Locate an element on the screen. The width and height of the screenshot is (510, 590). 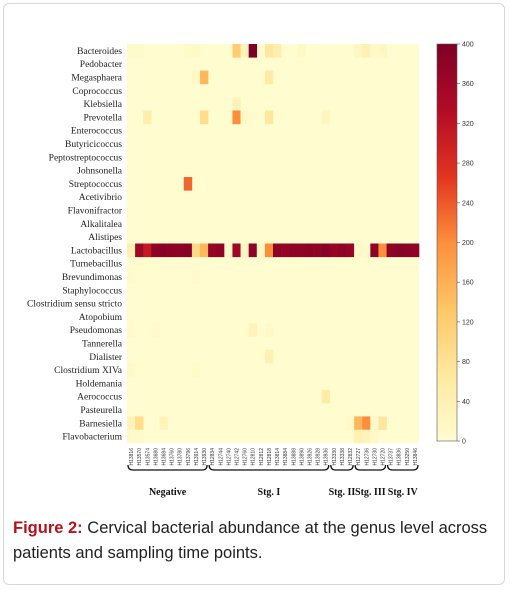
colorbar-tick-label: 280 is located at coordinates (468, 164).